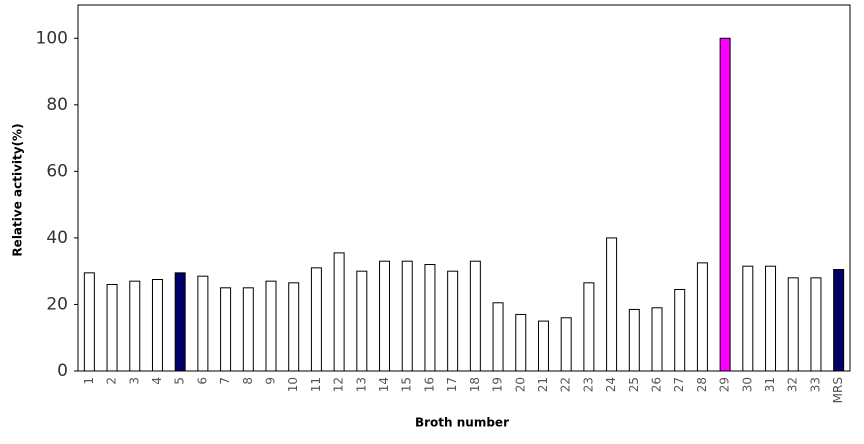  Describe the element at coordinates (520, 384) in the screenshot. I see `x-tick-label: 20` at that location.